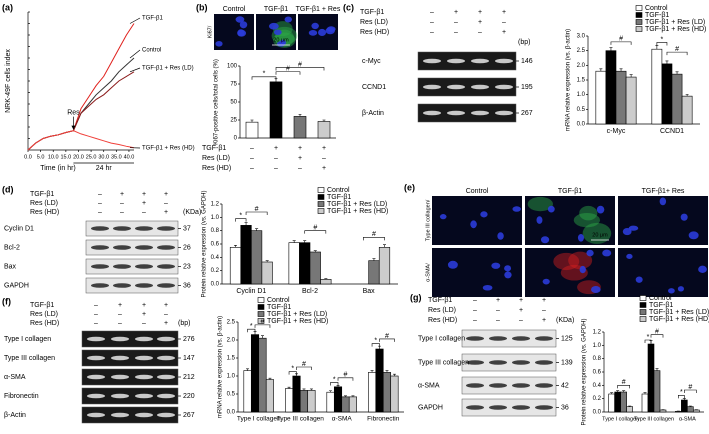 The width and height of the screenshot is (709, 434). Describe the element at coordinates (581, 51) in the screenshot. I see `y-tick-label: 2.5` at that location.